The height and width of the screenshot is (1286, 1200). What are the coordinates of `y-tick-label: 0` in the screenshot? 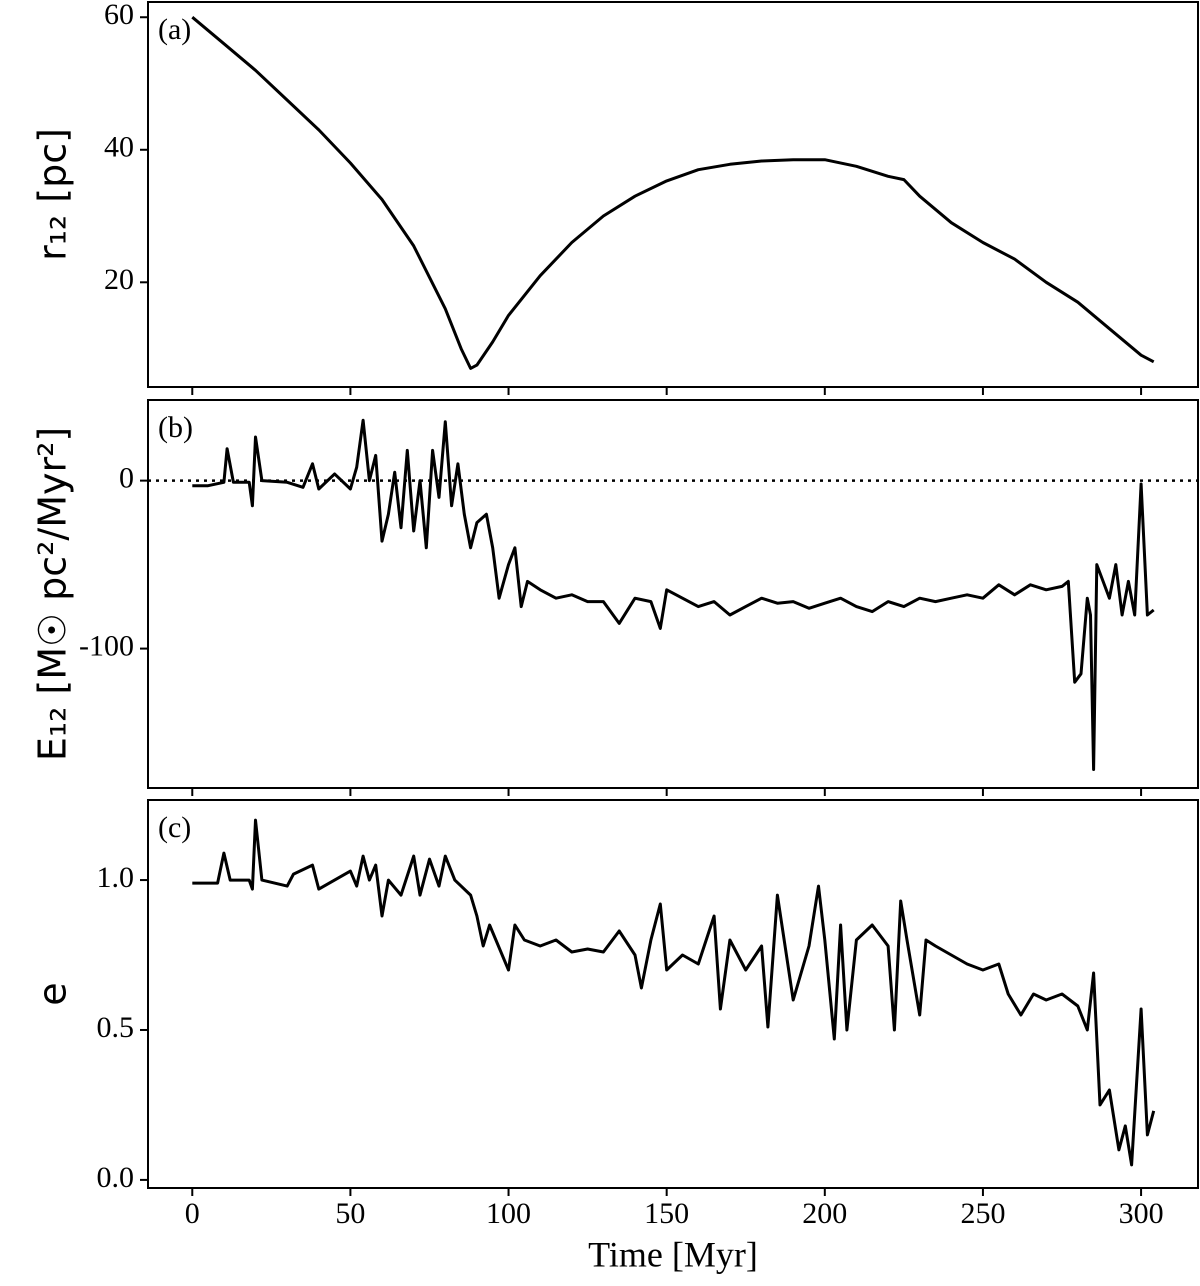 It's located at (126, 478).